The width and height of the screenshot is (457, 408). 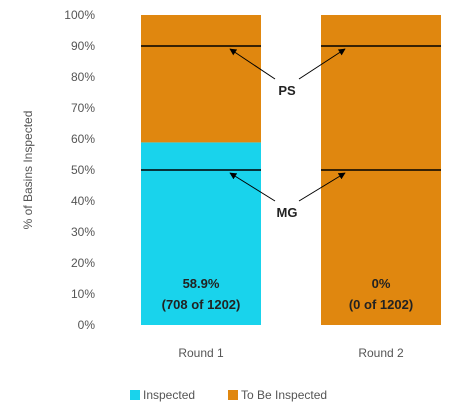 I want to click on bar-to-be-inspected, so click(x=201, y=79).